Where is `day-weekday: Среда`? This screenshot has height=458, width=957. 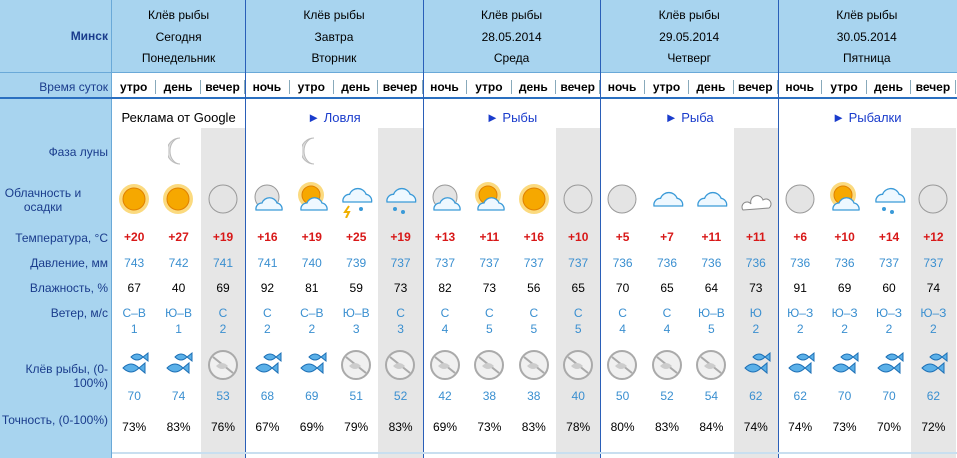 day-weekday: Среда is located at coordinates (511, 58).